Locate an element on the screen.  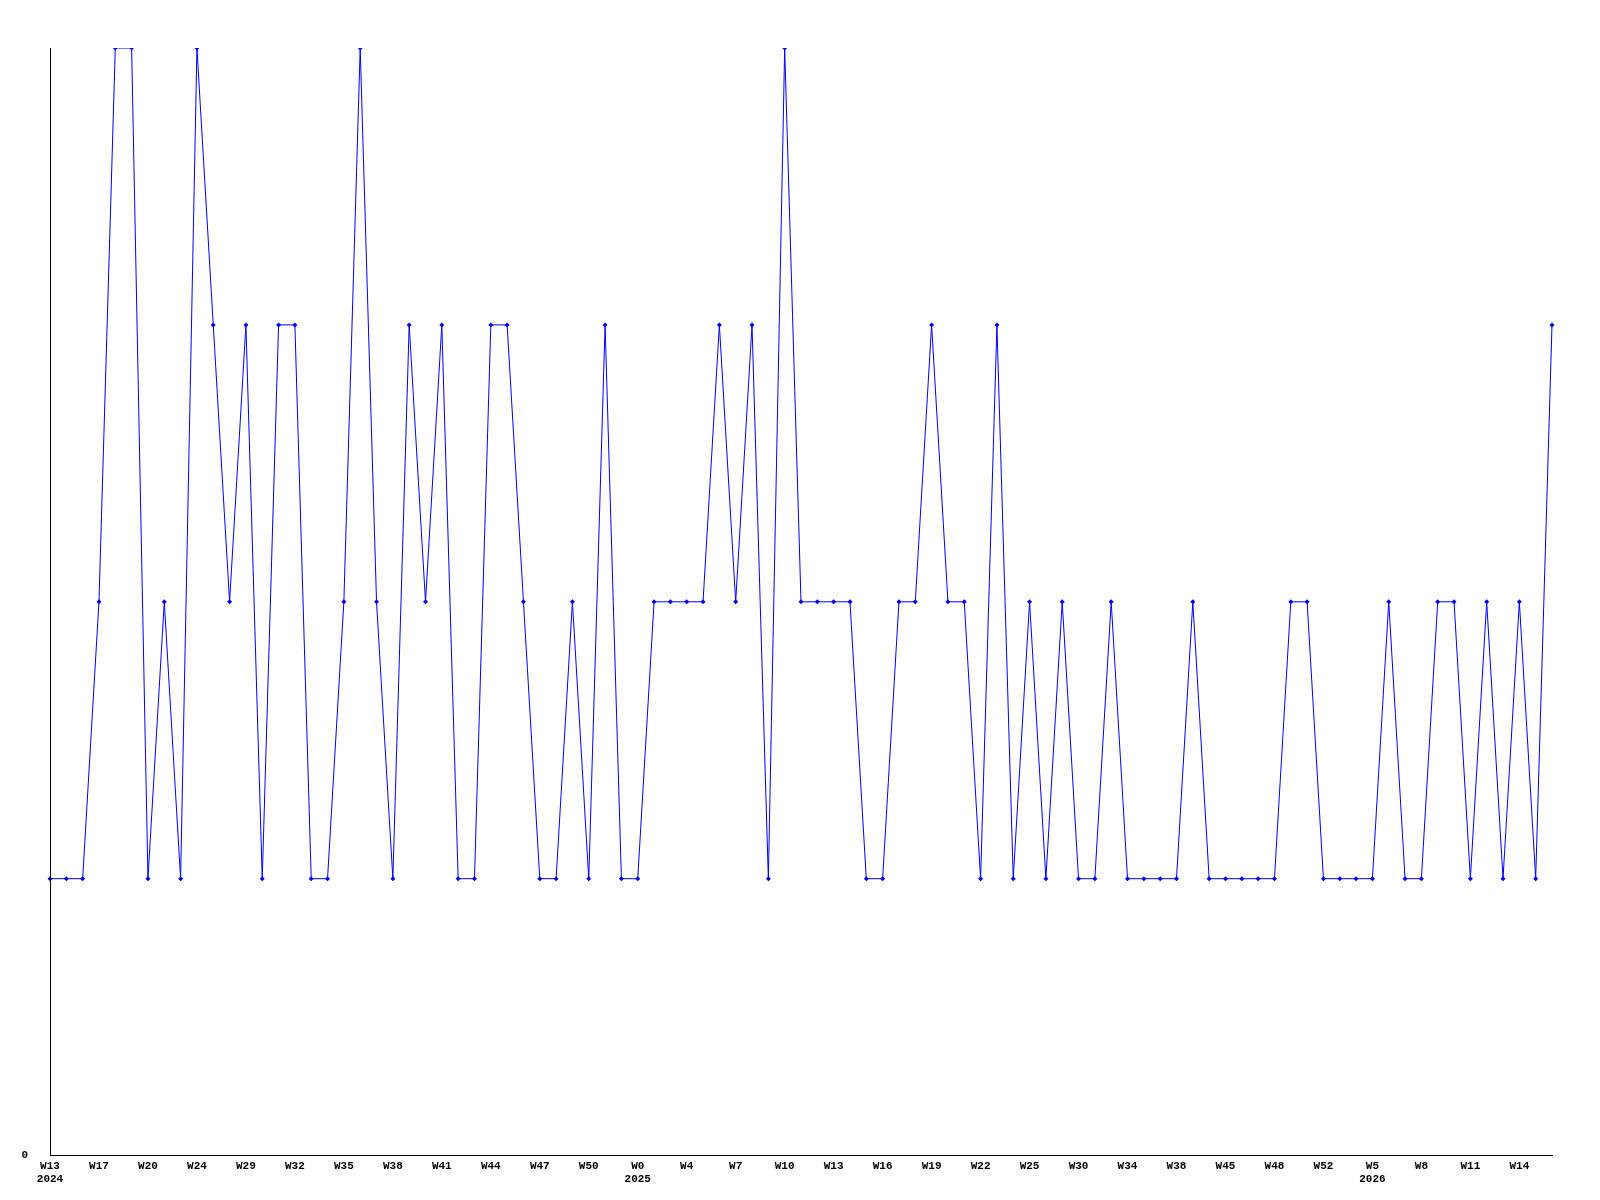
x-tick-label: W41 is located at coordinates (442, 1165).